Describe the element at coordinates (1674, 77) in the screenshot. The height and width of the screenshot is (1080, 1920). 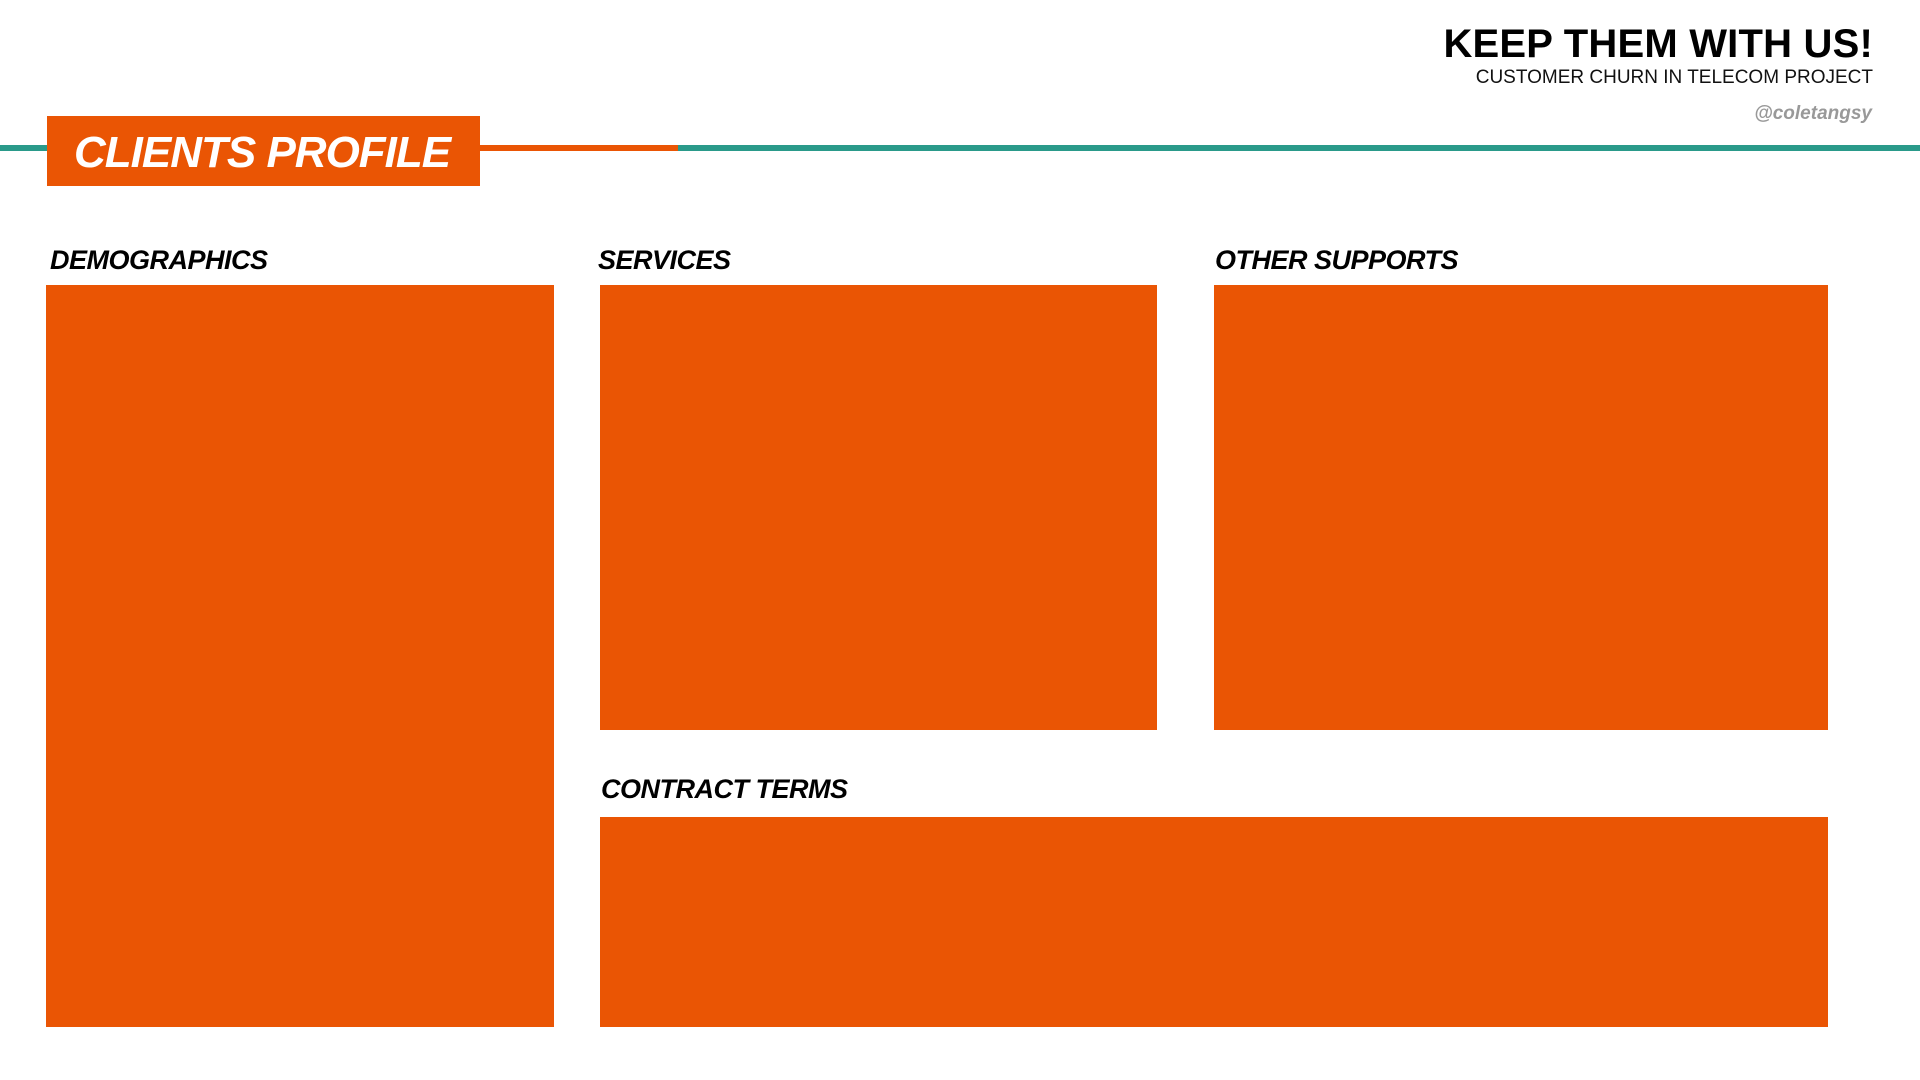
I see `header-subtitle: CUSTOMER CHURN IN TELECOM PROJECT` at that location.